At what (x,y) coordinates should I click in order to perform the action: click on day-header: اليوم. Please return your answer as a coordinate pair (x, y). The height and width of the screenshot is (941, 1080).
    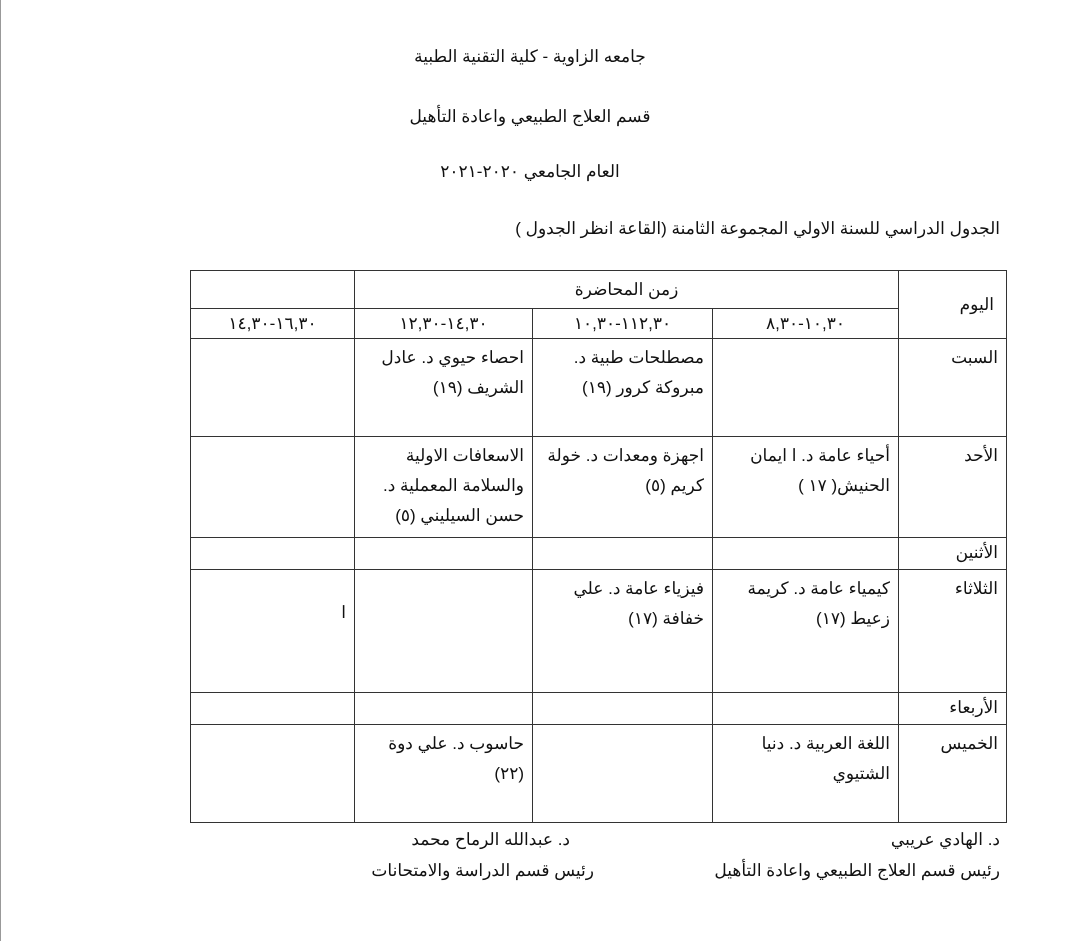
    Looking at the image, I should click on (952, 304).